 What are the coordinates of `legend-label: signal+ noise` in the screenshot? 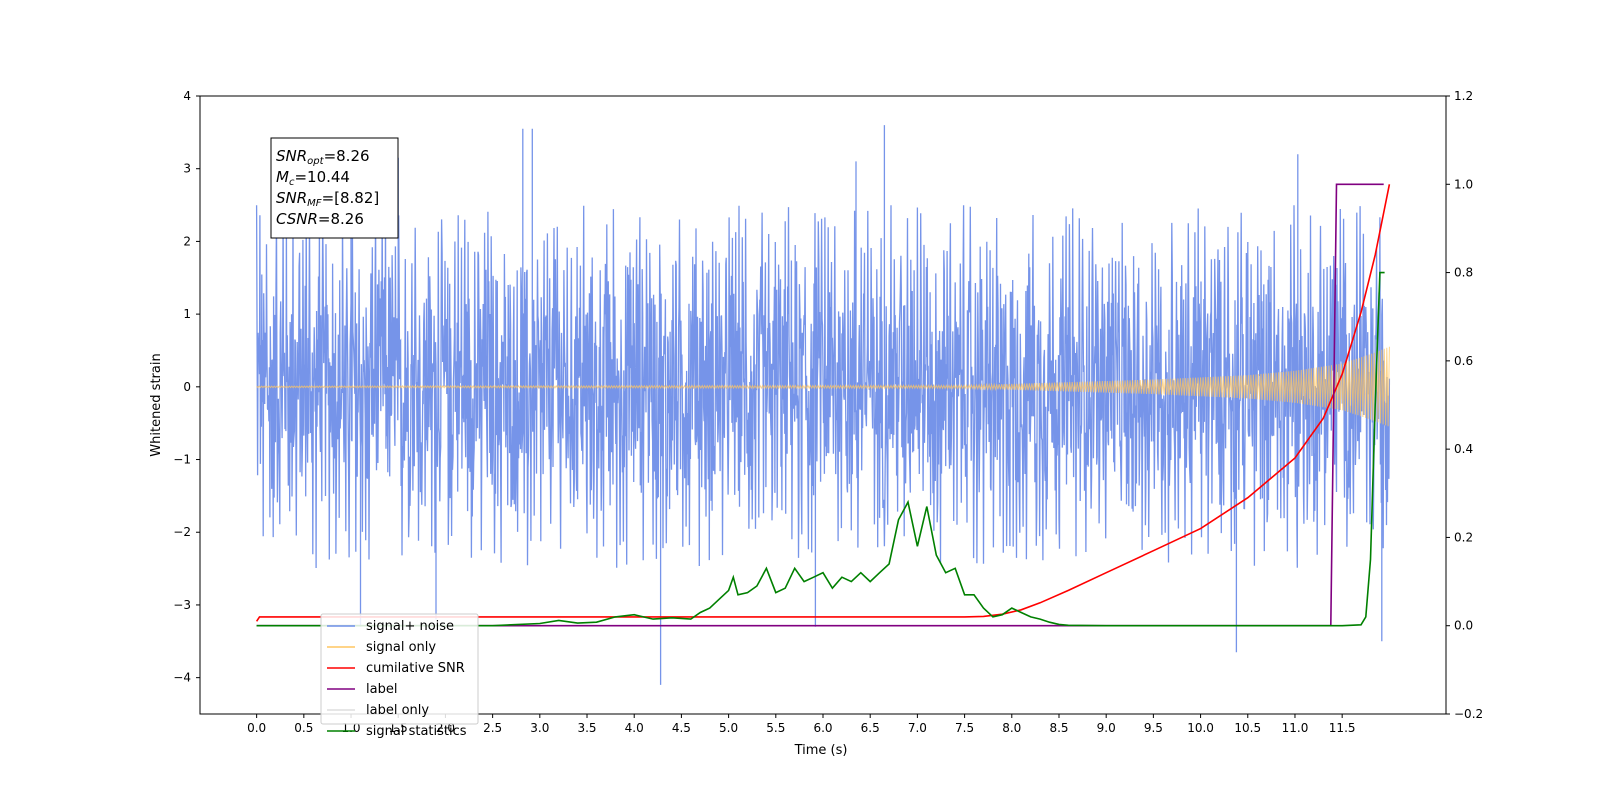 It's located at (410, 626).